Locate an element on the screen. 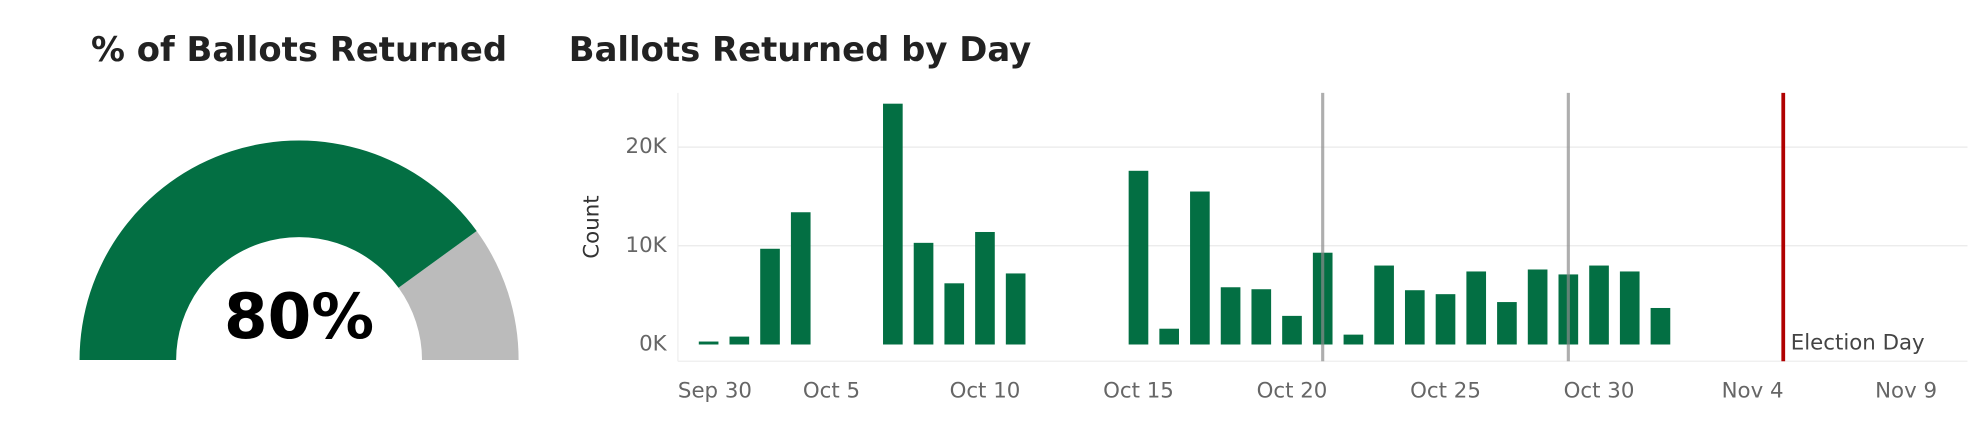  y-tick-label: 20K is located at coordinates (647, 146).